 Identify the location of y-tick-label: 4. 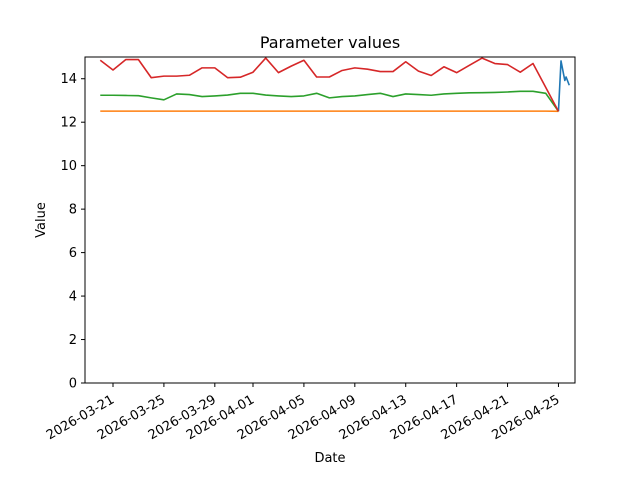
(73, 297).